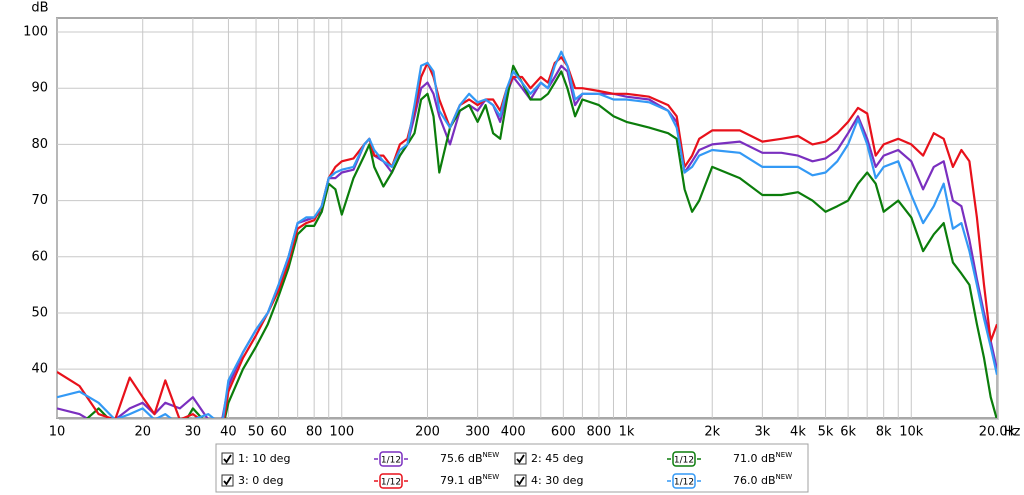 This screenshot has height=495, width=1024. Describe the element at coordinates (142, 432) in the screenshot. I see `x-tick-label: 20` at that location.